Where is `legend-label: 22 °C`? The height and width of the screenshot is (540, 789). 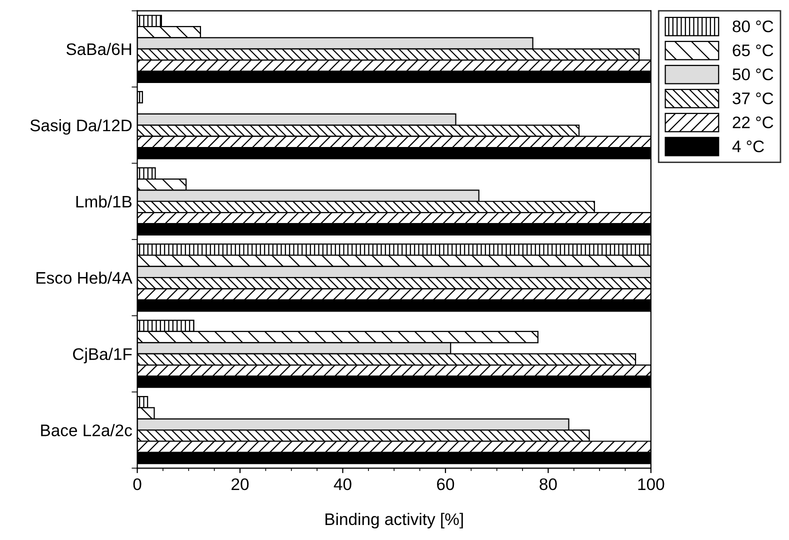 legend-label: 22 °C is located at coordinates (753, 122).